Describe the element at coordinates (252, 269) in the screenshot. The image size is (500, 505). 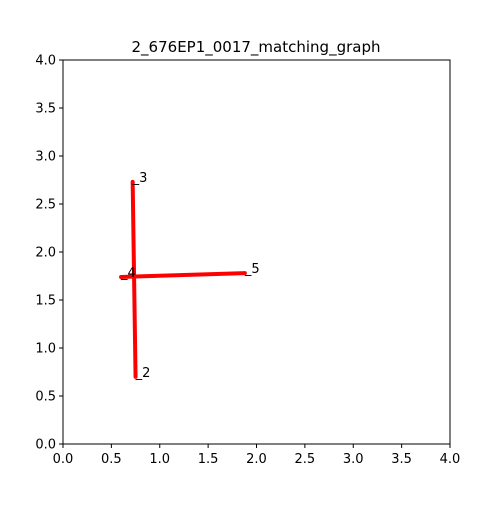
I see `node-label: _5` at that location.